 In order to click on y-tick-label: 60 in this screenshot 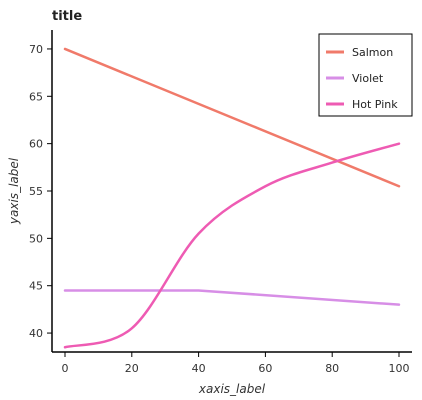, I will do `click(36, 144)`.